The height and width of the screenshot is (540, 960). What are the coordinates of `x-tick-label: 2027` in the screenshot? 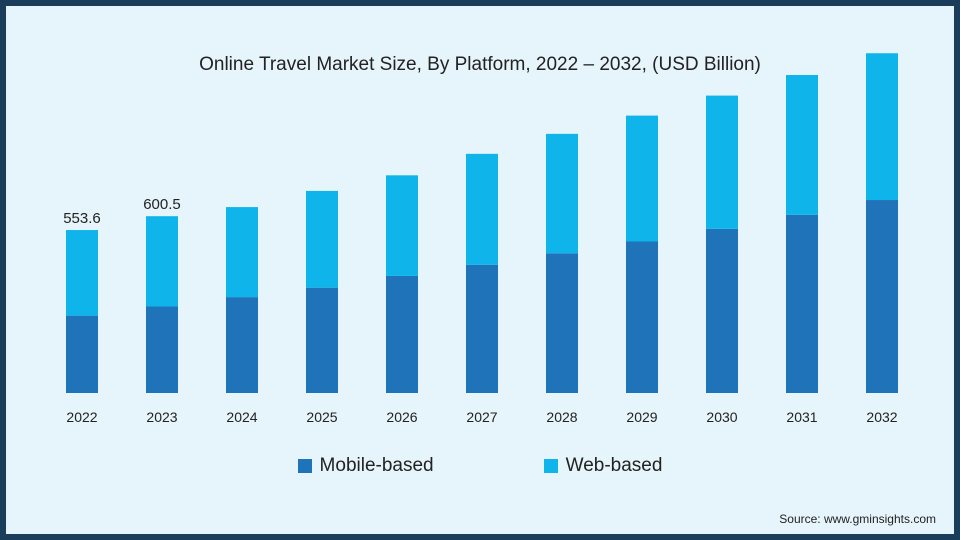 It's located at (481, 417).